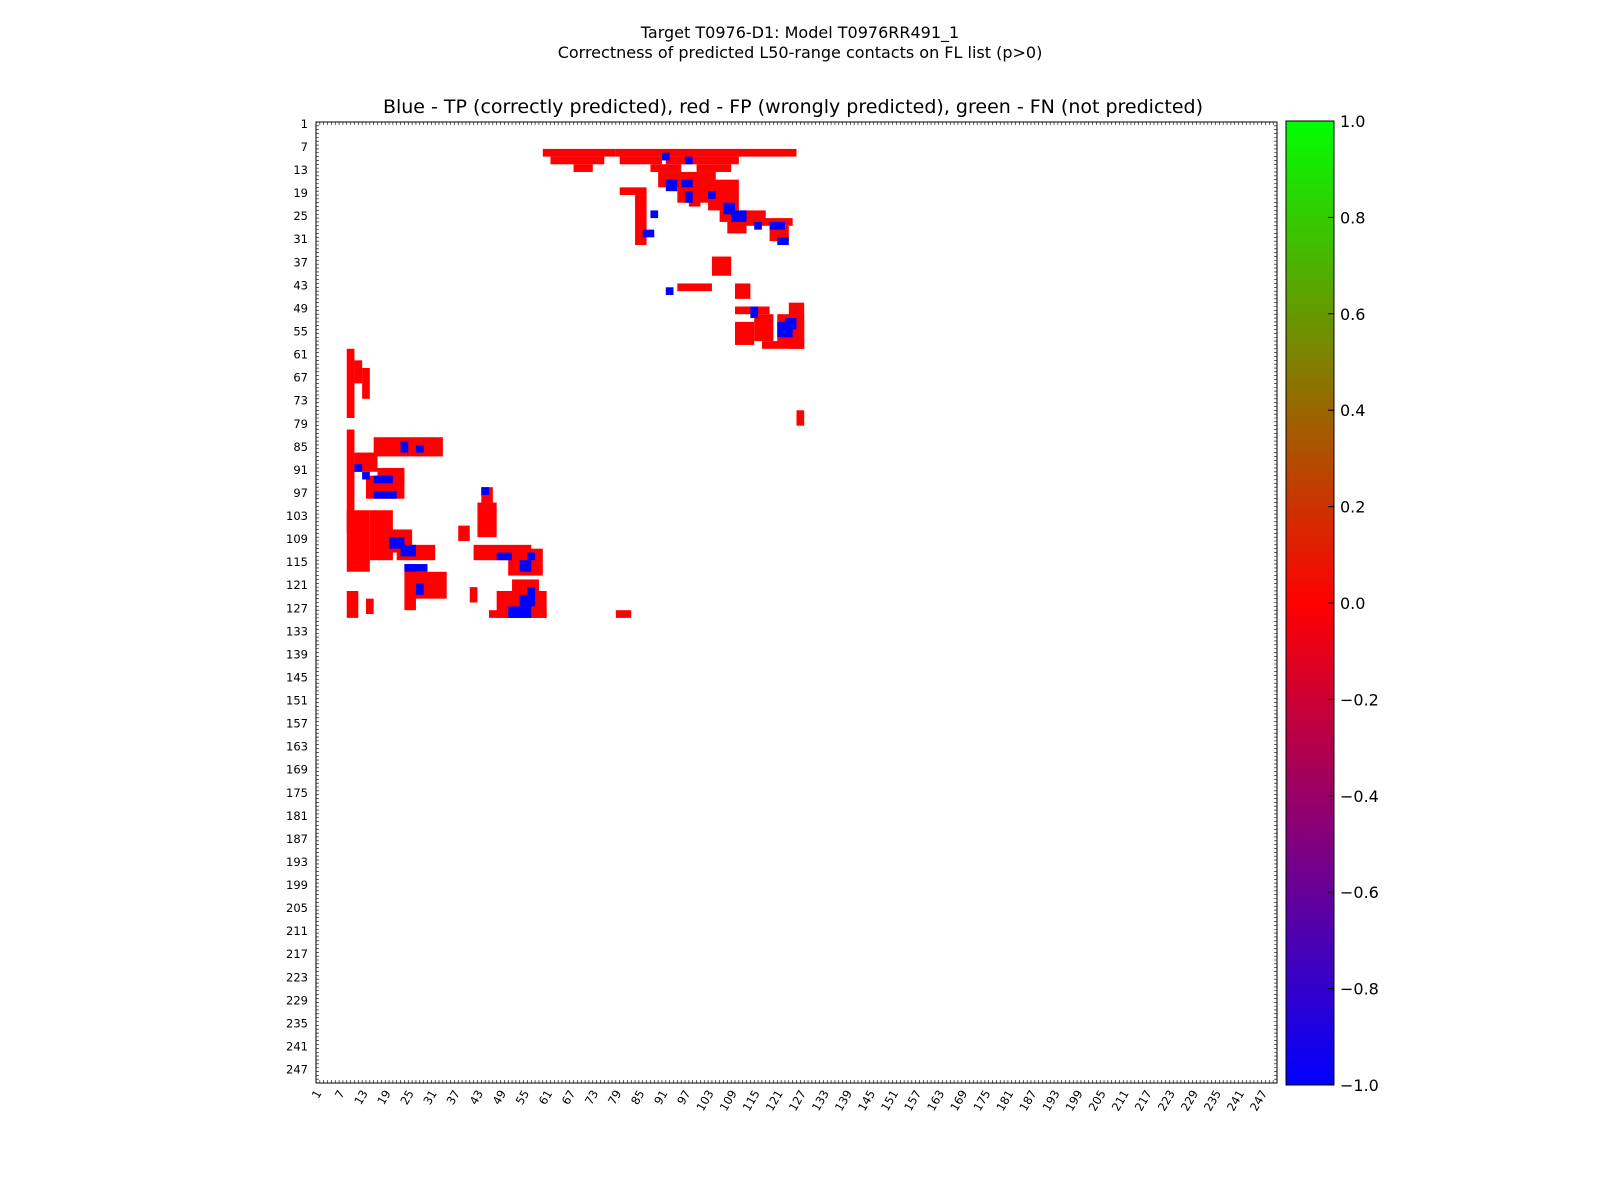  What do you see at coordinates (297, 885) in the screenshot?
I see `y-tick-label-199: 199` at bounding box center [297, 885].